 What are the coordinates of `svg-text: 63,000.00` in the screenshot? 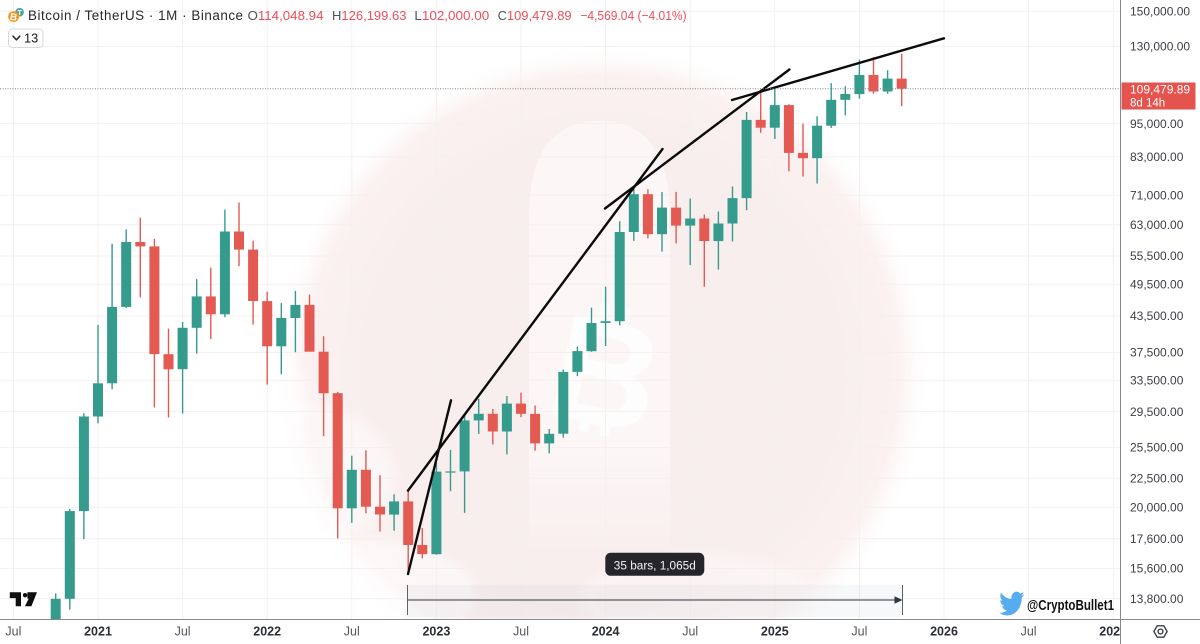 It's located at (1157, 225).